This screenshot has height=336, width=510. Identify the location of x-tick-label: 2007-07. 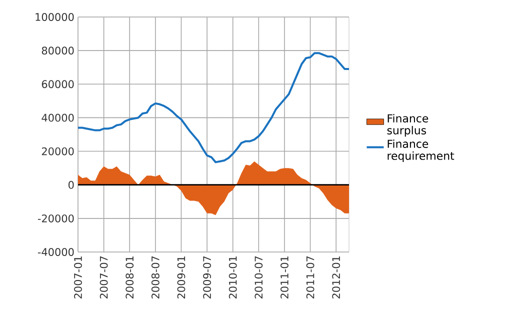
(104, 277).